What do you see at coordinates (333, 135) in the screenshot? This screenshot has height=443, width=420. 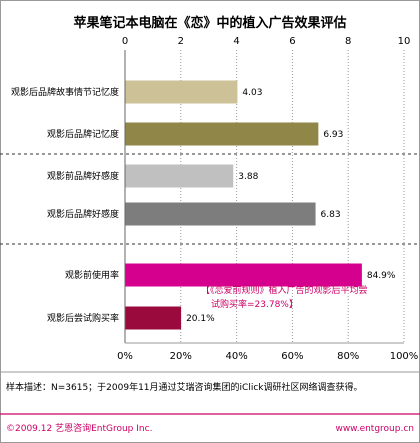 I see `value-label: 6.93` at bounding box center [333, 135].